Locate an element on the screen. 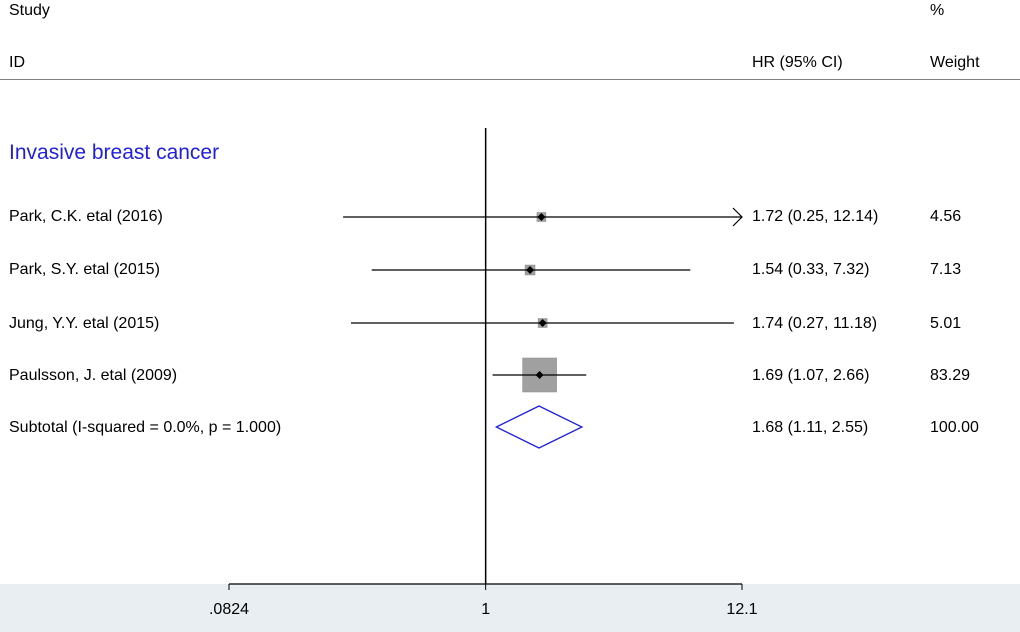 Image resolution: width=1020 pixels, height=632 pixels. subtotal-diamond is located at coordinates (539, 427).